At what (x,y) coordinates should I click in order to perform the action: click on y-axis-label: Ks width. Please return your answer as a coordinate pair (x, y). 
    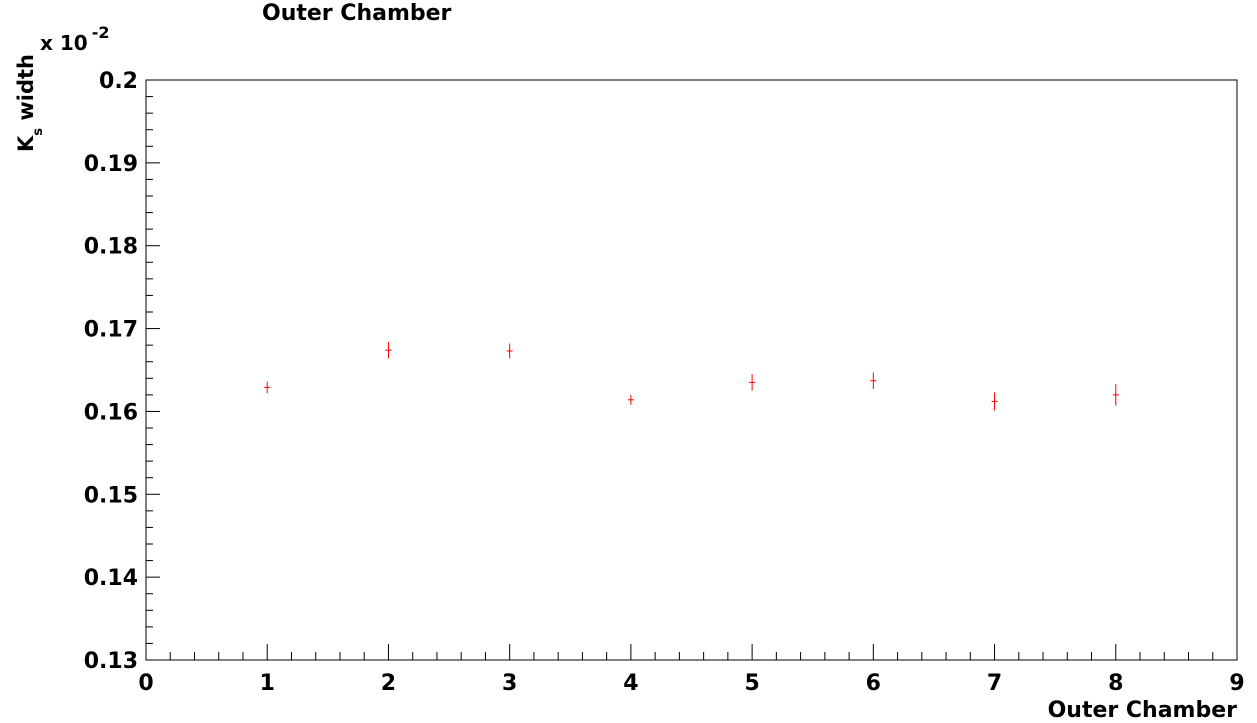
    Looking at the image, I should click on (30, 103).